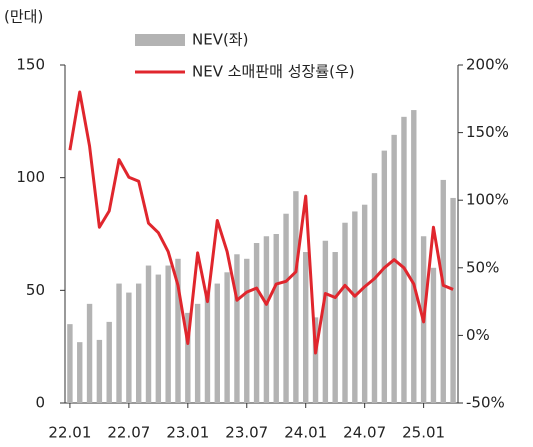  I want to click on y-tick-label: 100, so click(30, 177).